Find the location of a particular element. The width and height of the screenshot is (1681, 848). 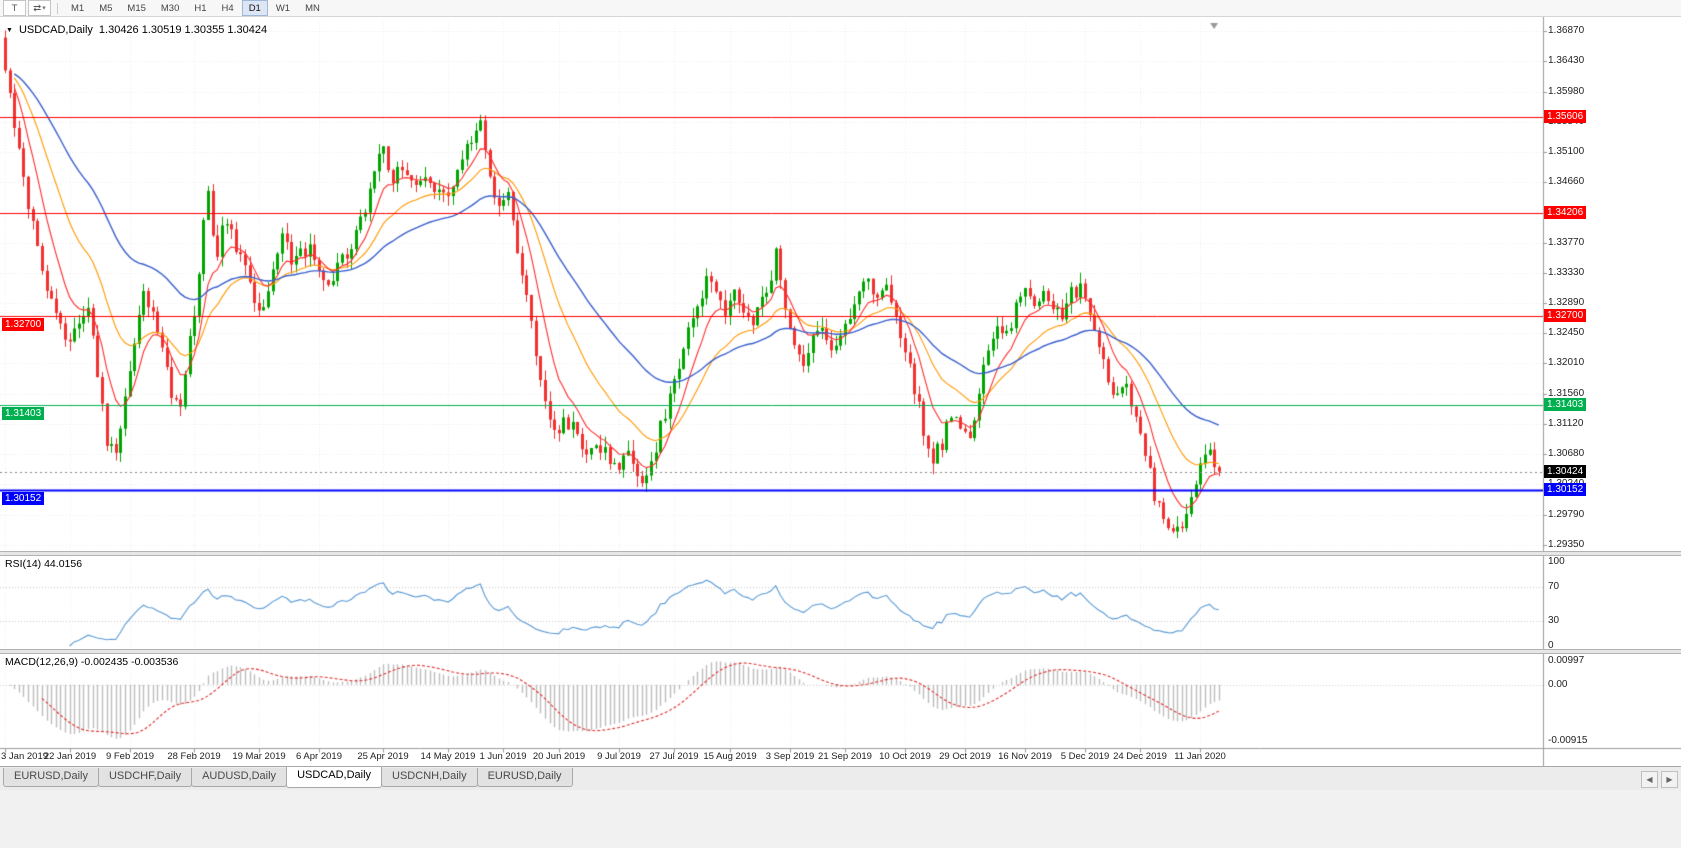

chart-tab-4-usdcnh: USDCNH,Daily is located at coordinates (429, 777).